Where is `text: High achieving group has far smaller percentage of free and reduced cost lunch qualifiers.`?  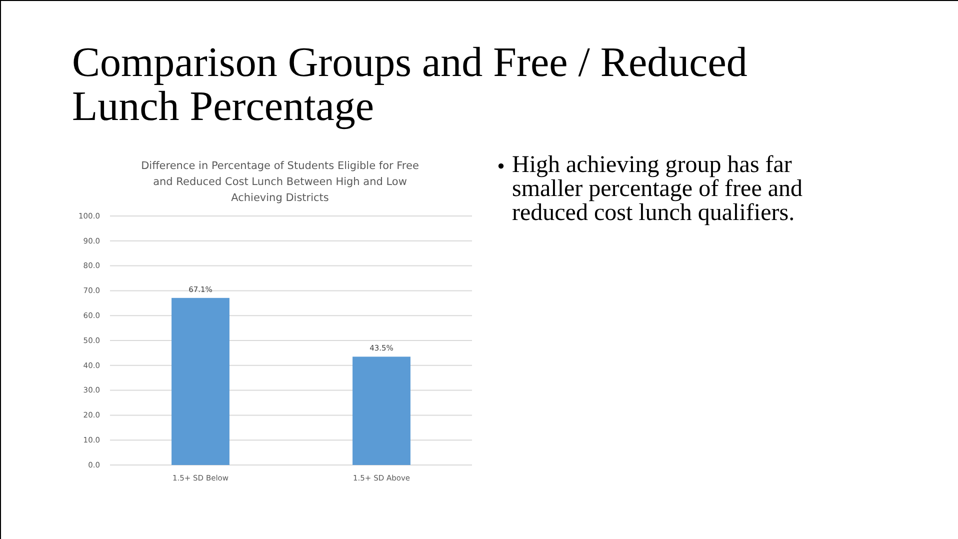 text: High achieving group has far smaller percentage of free and reduced cost lunch qualifiers. is located at coordinates (657, 189).